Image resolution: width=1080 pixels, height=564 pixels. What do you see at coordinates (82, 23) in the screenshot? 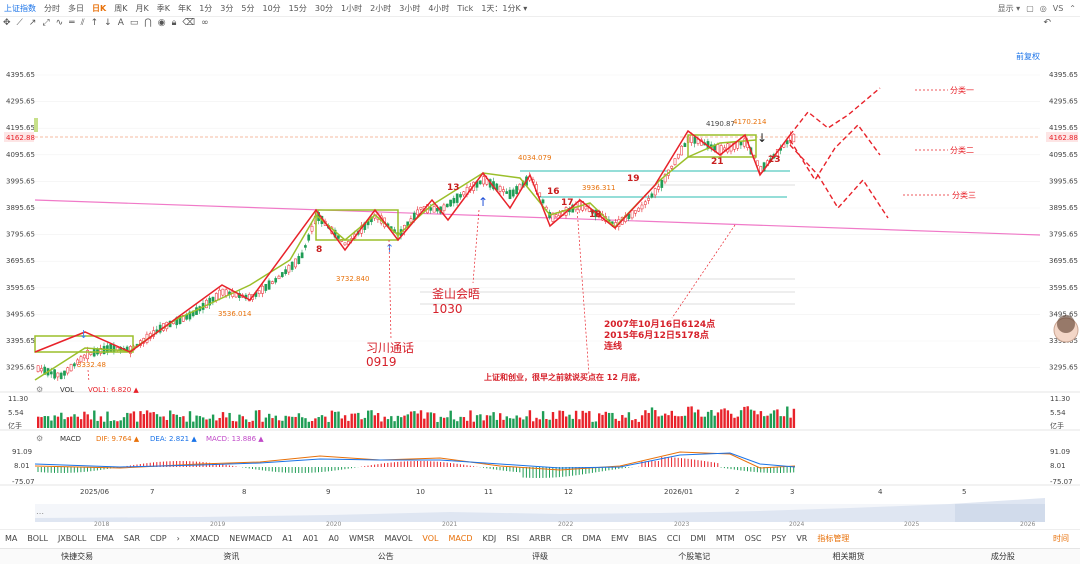
I see `channel-tool-icon: ⫽` at bounding box center [82, 23].